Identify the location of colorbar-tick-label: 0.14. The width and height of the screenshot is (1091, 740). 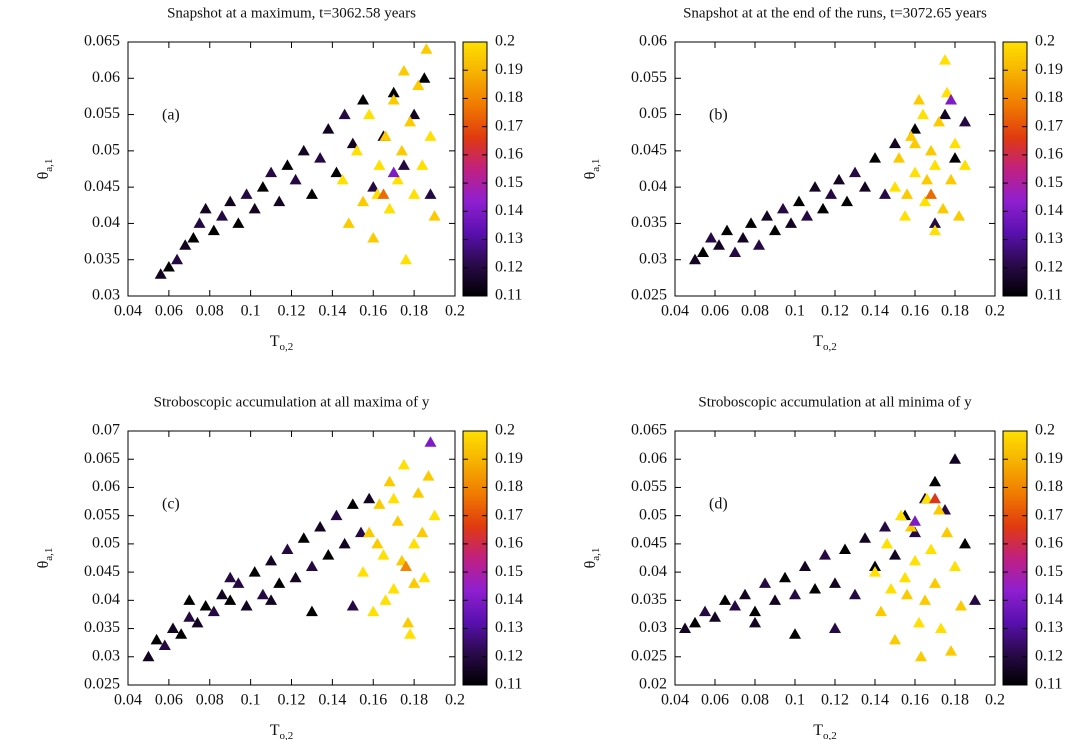
(1049, 599).